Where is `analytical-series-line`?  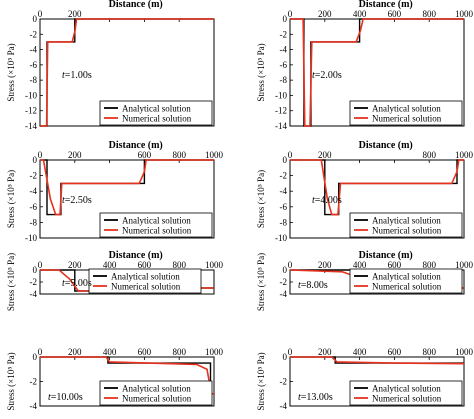 analytical-series-line is located at coordinates (127, 187).